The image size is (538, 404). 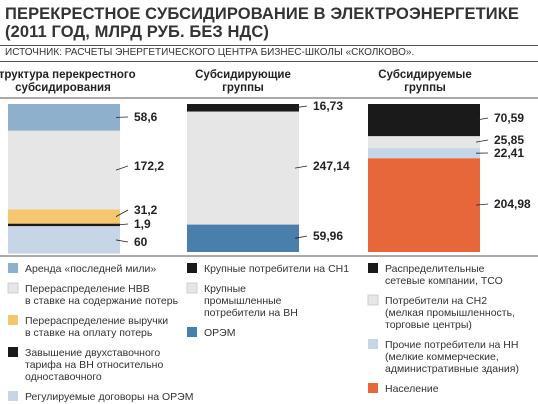 I want to click on legend-label: Аренда «последней мили», so click(x=90, y=269).